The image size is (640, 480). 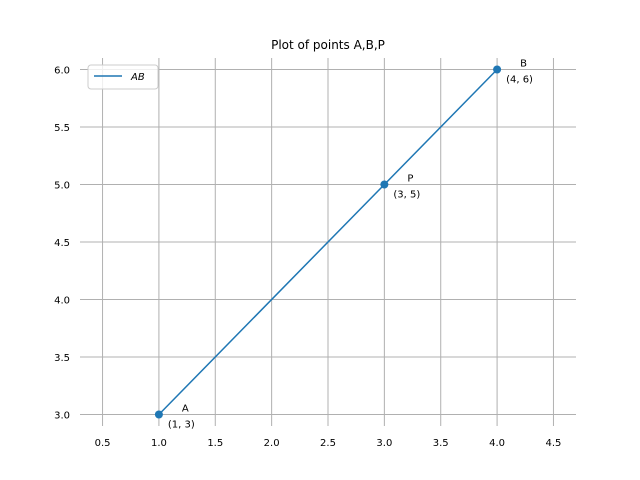 I want to click on y-tick-label: 4.0, so click(x=62, y=301).